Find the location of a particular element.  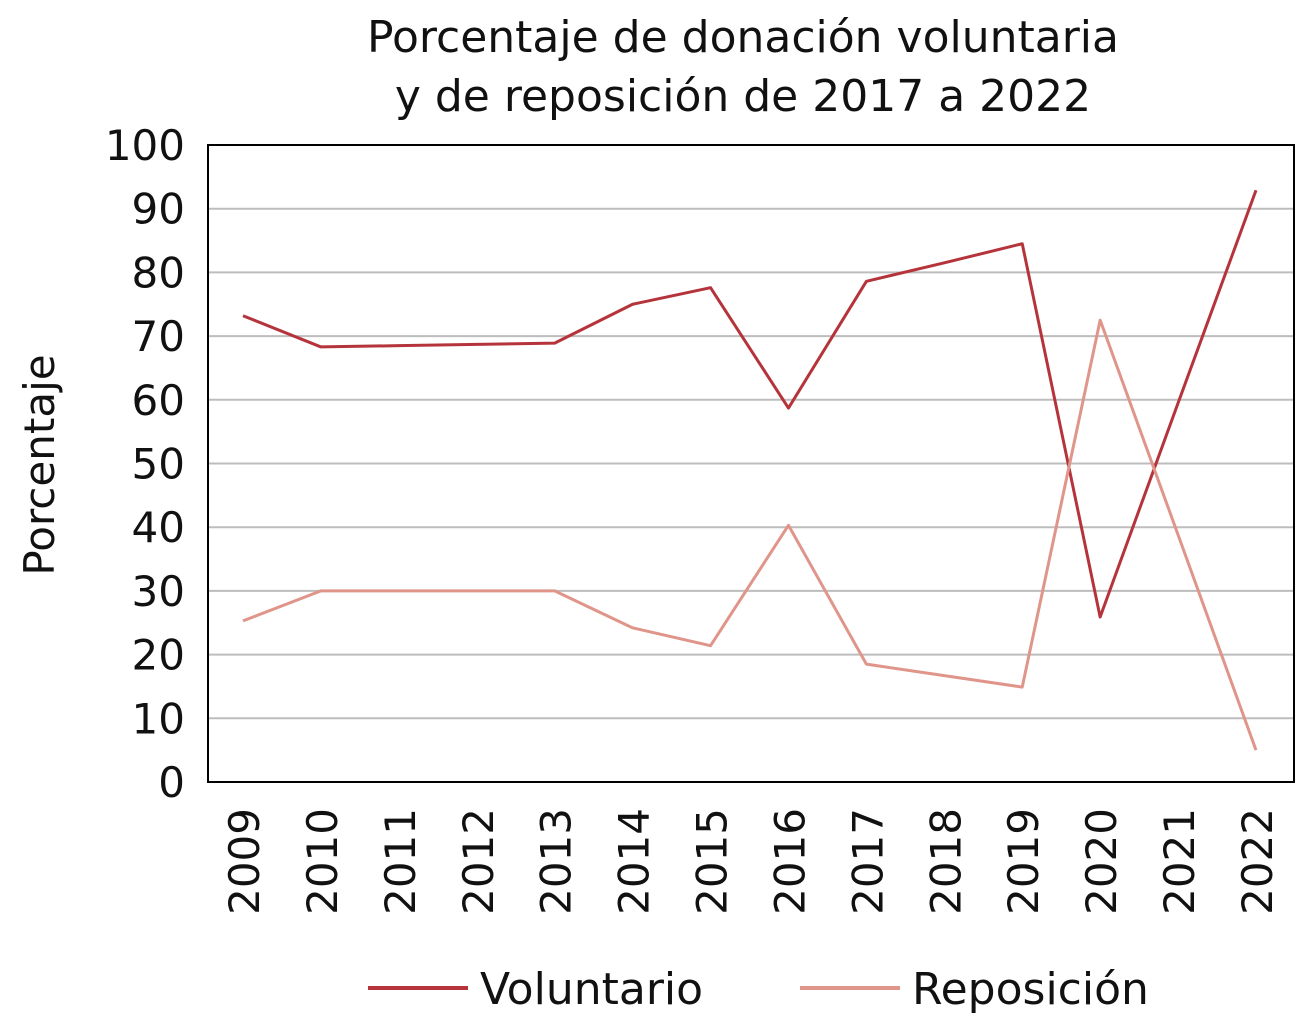

y-tick-label: 40 is located at coordinates (158, 527).